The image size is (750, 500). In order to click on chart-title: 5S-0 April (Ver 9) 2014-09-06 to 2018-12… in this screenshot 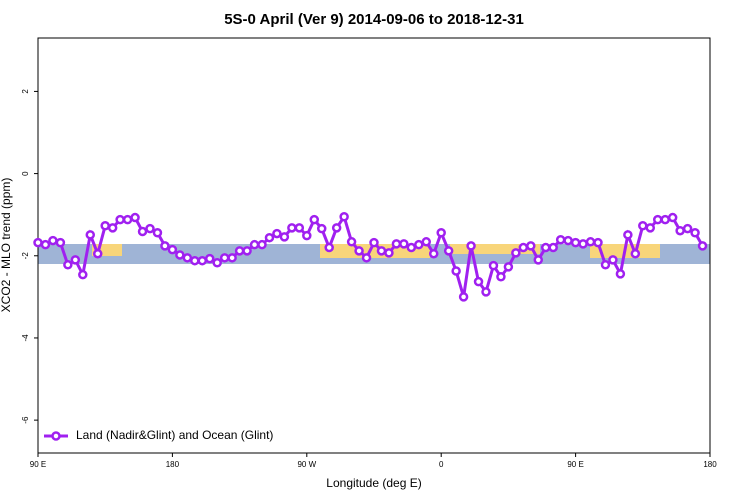, I will do `click(374, 19)`.